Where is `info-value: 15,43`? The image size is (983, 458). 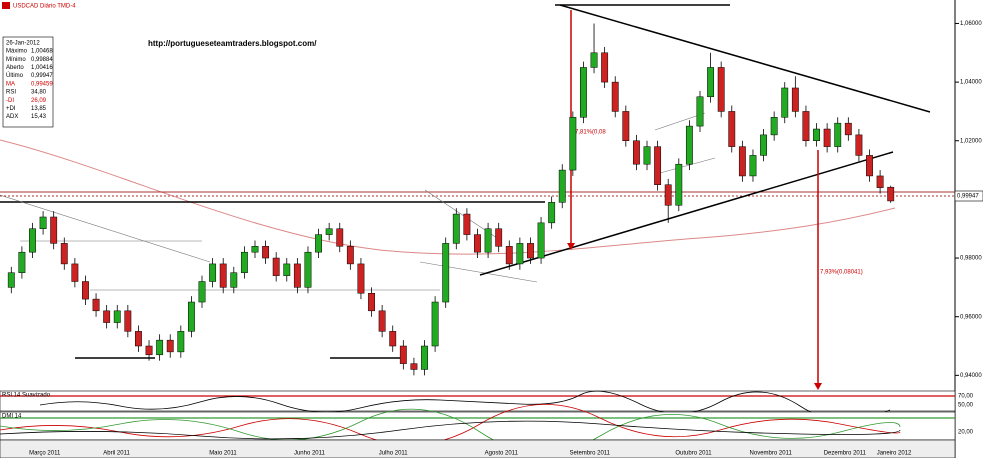 info-value: 15,43 is located at coordinates (39, 117).